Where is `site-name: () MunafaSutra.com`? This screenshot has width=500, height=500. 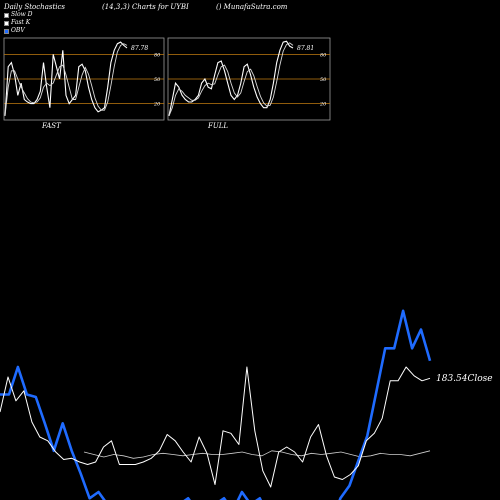 site-name: () MunafaSutra.com is located at coordinates (252, 7).